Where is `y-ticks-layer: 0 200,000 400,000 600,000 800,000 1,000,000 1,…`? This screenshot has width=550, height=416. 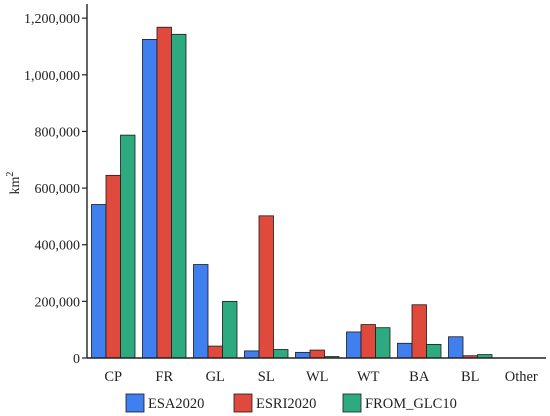
y-ticks-layer: 0 200,000 400,000 600,000 800,000 1,000,000 1,… is located at coordinates (55, 189).